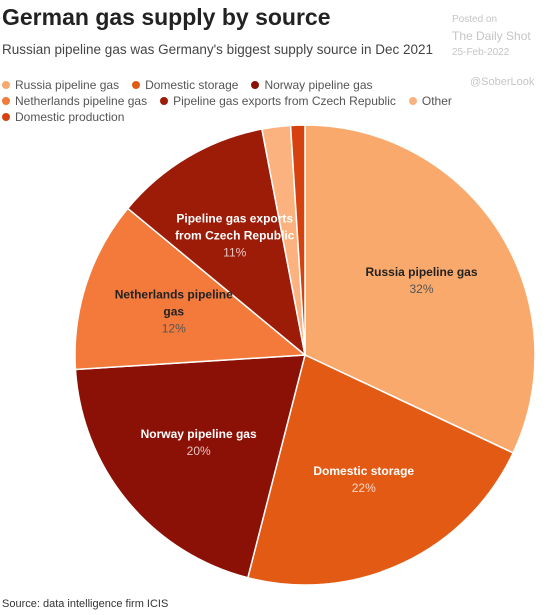 This screenshot has height=615, width=560. I want to click on legend-label: Domestic production, so click(70, 117).